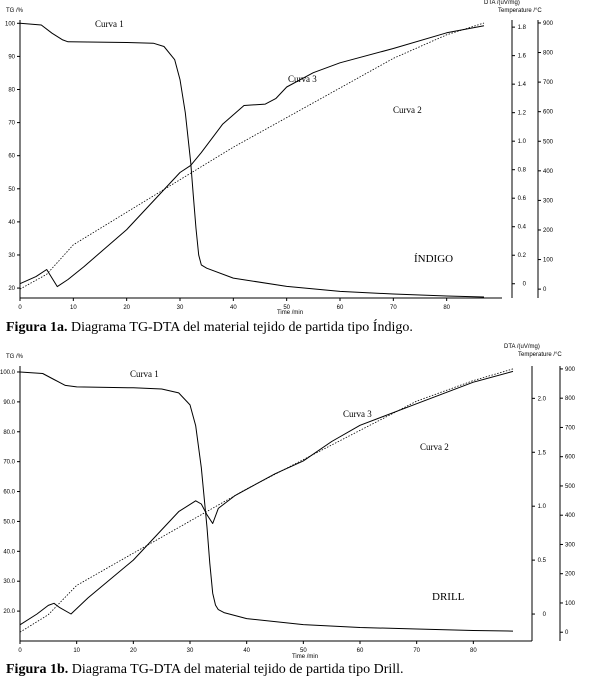 The width and height of the screenshot is (608, 681). Describe the element at coordinates (548, 261) in the screenshot. I see `p0-y-temp-tick-label: 100` at that location.